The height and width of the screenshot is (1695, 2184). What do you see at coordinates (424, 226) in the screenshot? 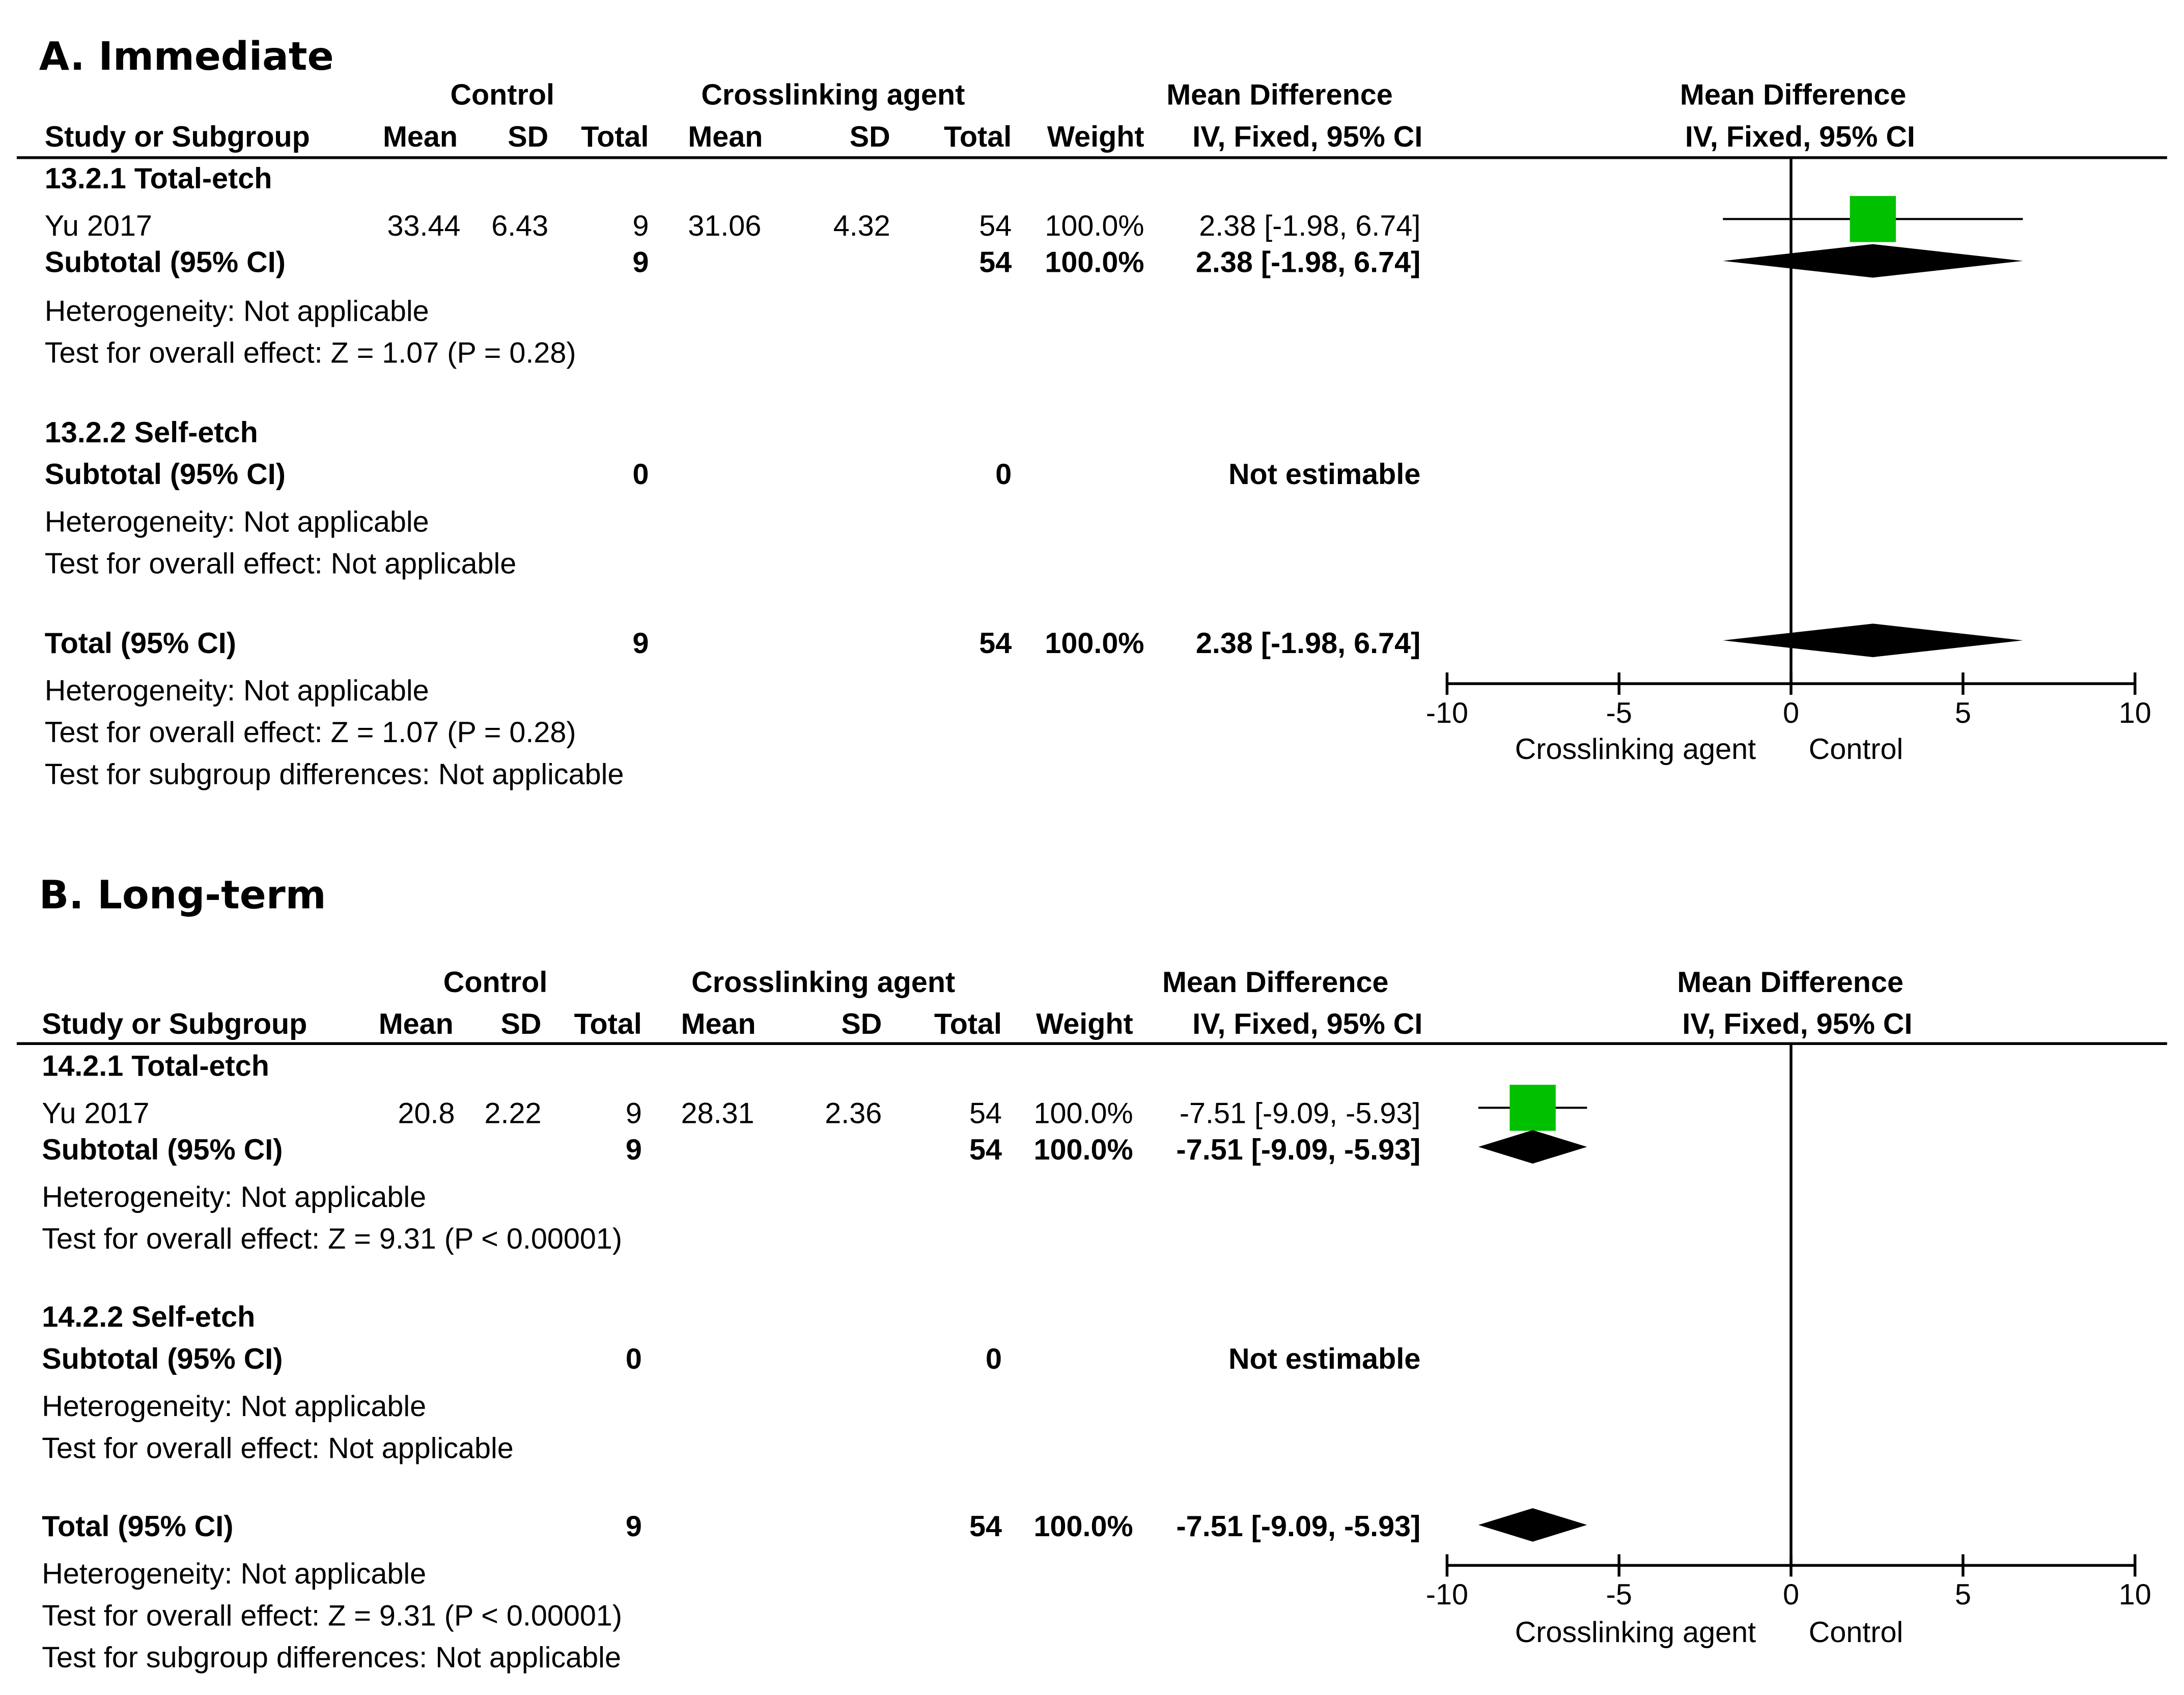
I see `control-mean: 33.44` at bounding box center [424, 226].